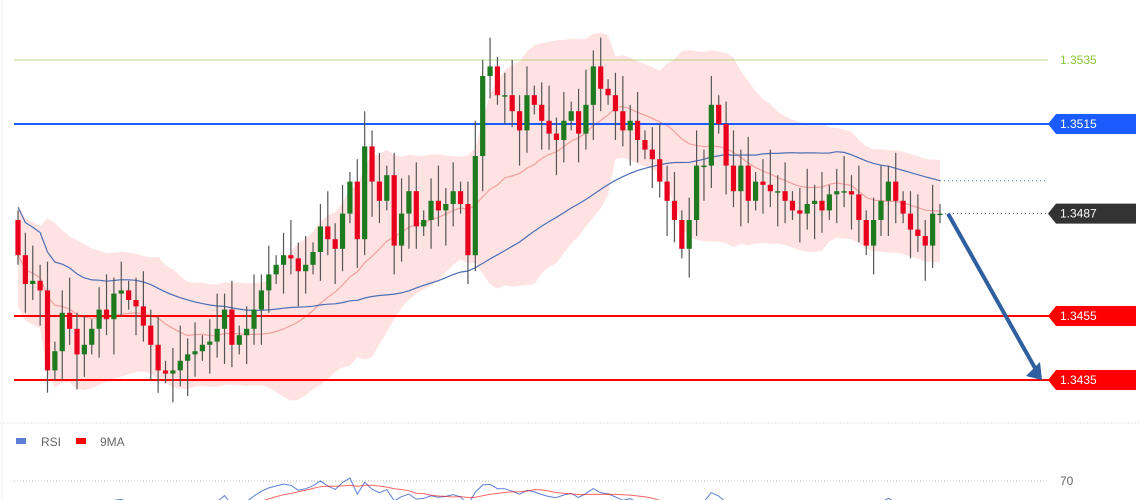 The height and width of the screenshot is (500, 1140). I want to click on rsi-lines, so click(503, 488).